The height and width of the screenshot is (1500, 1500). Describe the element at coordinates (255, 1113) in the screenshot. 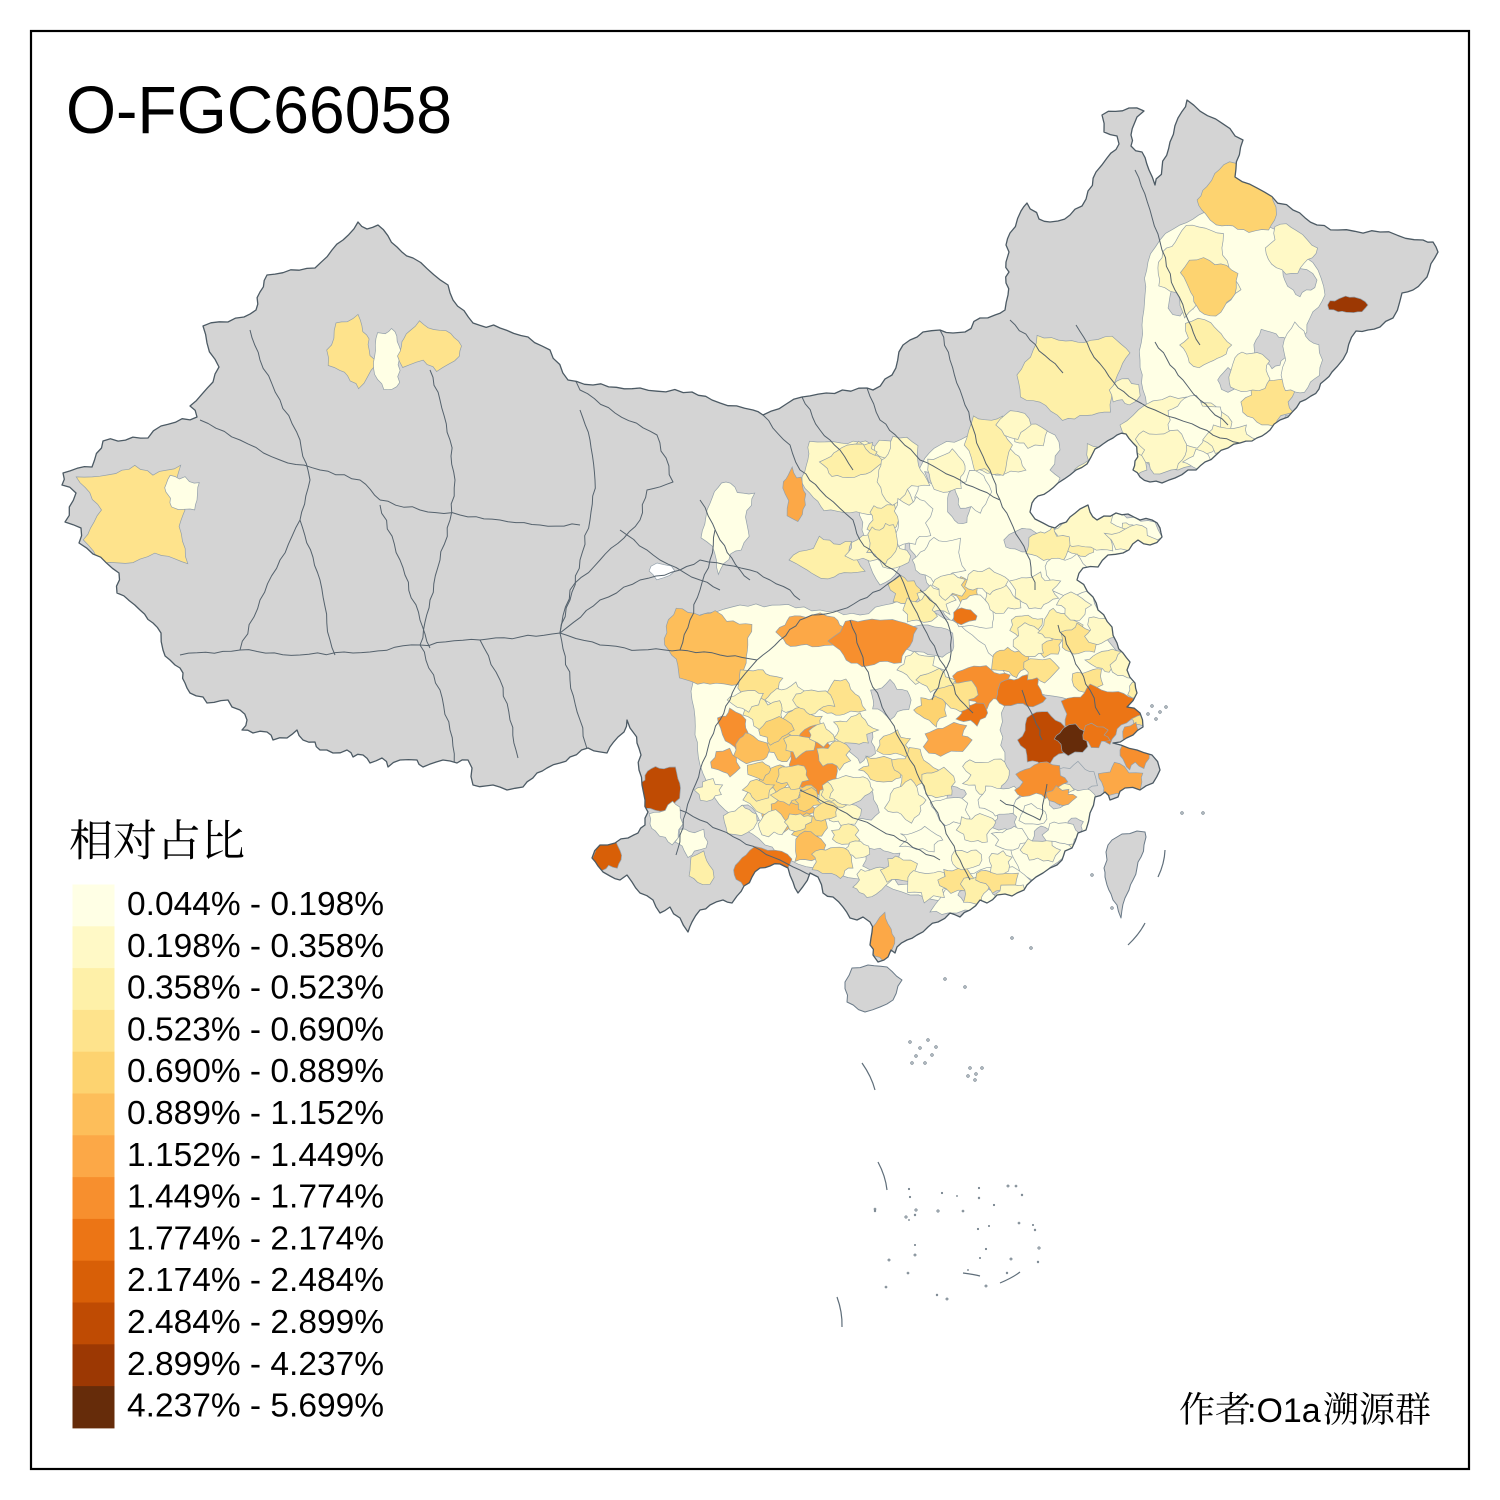

I see `svg-text: 0.889% - 1.152%` at that location.